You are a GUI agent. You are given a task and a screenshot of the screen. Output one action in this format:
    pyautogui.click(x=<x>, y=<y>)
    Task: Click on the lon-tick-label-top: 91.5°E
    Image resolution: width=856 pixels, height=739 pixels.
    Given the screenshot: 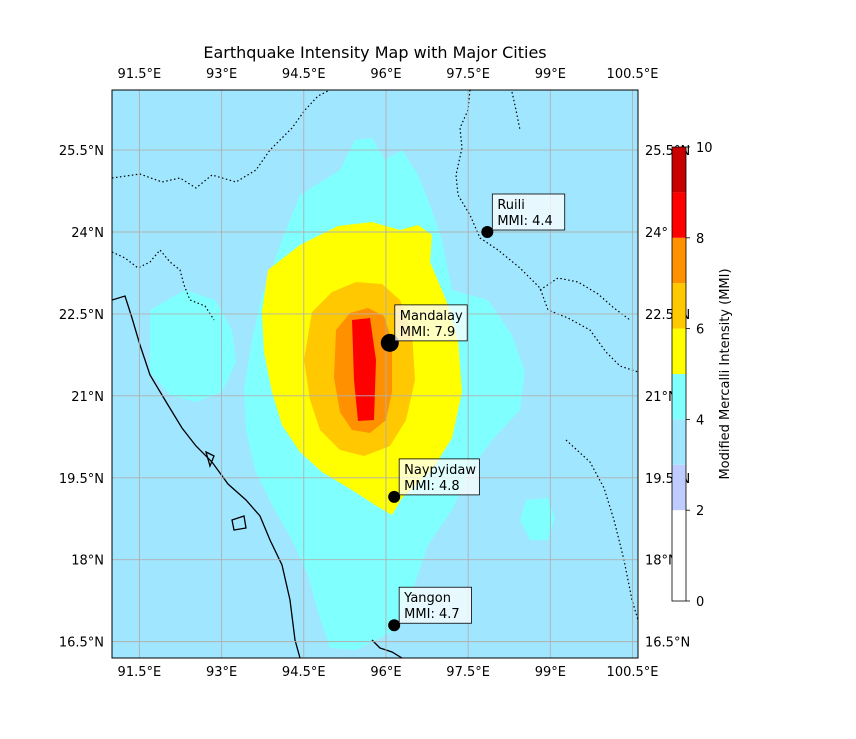 What is the action you would take?
    pyautogui.click(x=140, y=74)
    